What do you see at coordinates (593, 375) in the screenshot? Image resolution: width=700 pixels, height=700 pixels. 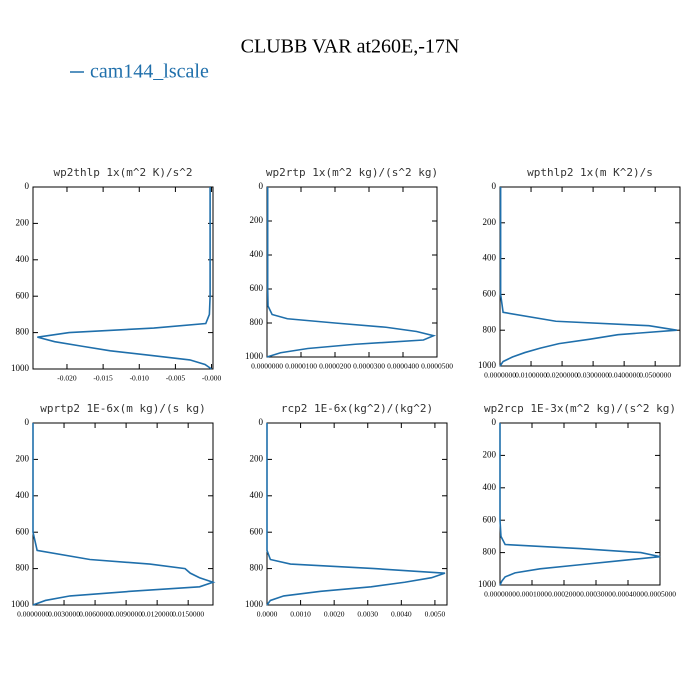 I see `x-tick-label: 0.0300000` at bounding box center [593, 375].